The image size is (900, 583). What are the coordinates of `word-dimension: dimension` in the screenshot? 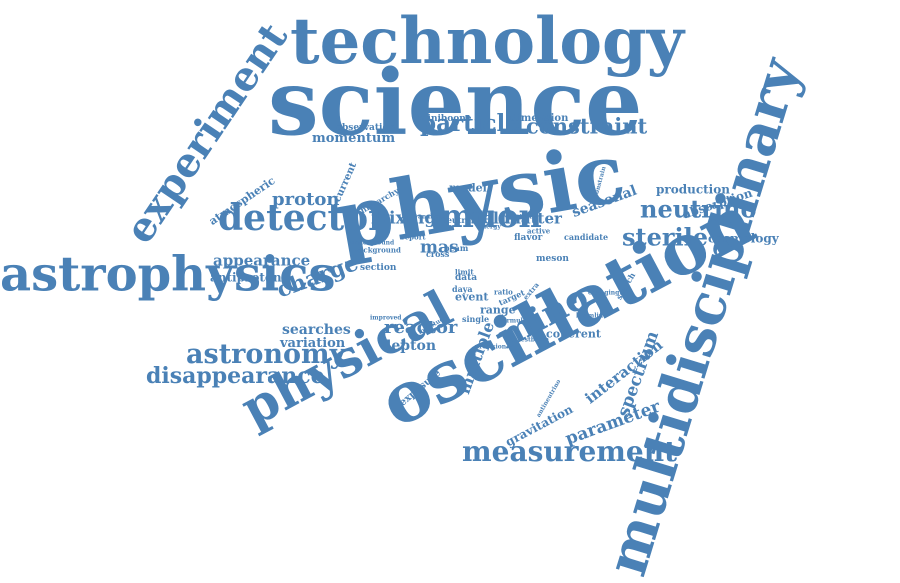 It's located at (539, 119).